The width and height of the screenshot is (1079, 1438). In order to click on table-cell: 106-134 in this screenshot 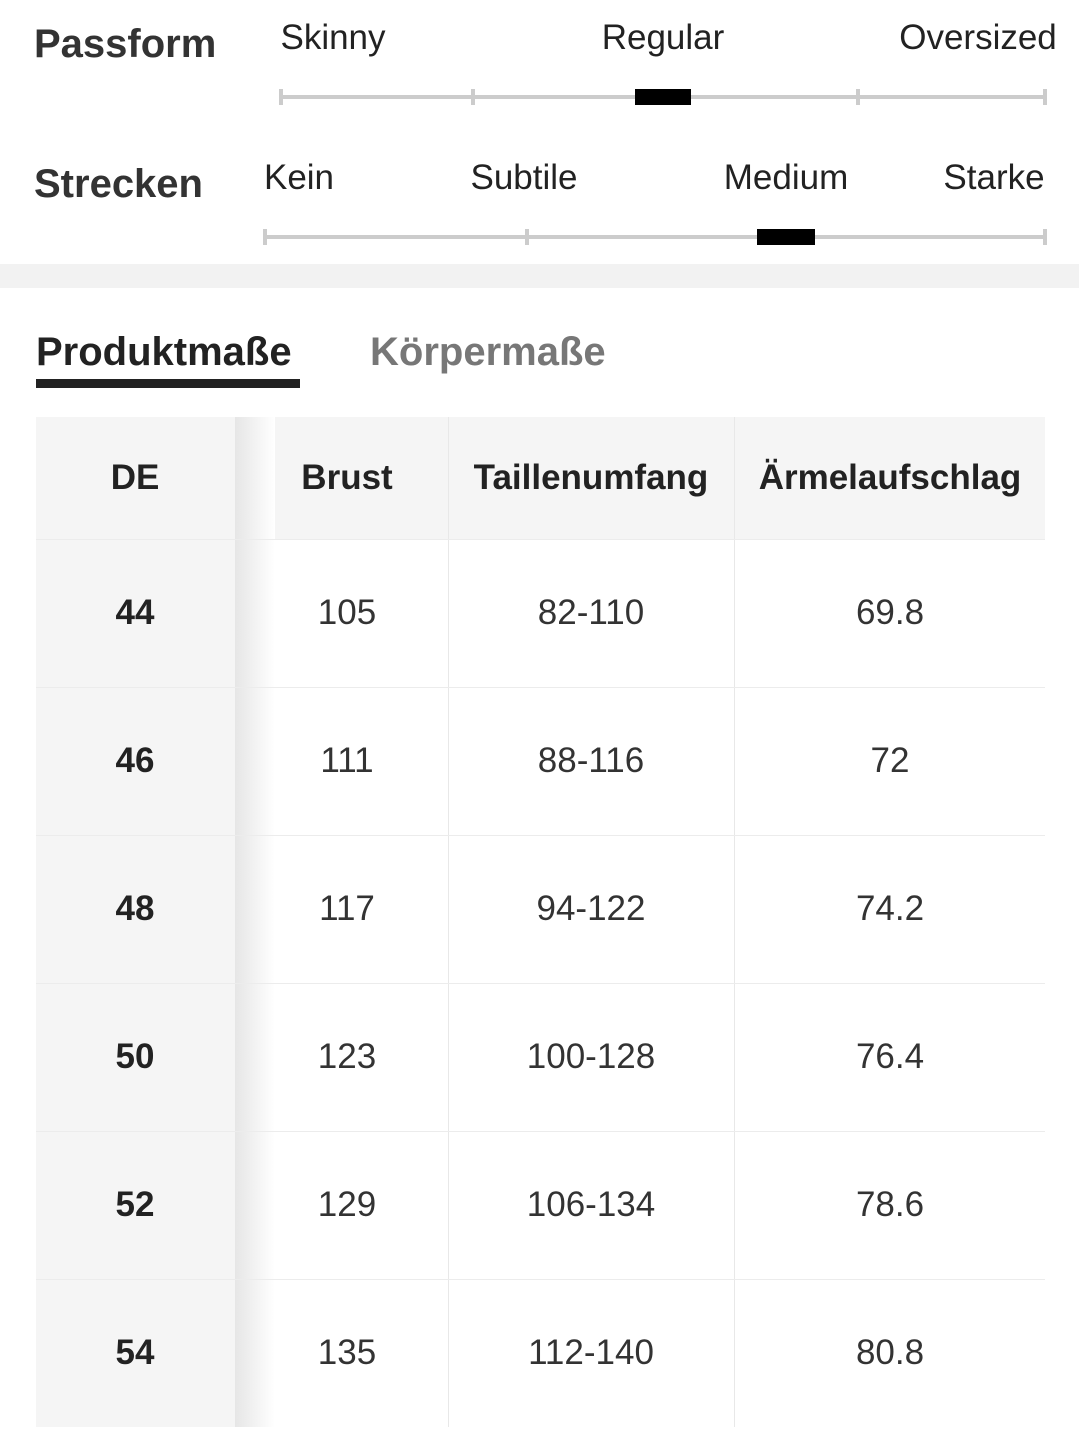, I will do `click(591, 1204)`.